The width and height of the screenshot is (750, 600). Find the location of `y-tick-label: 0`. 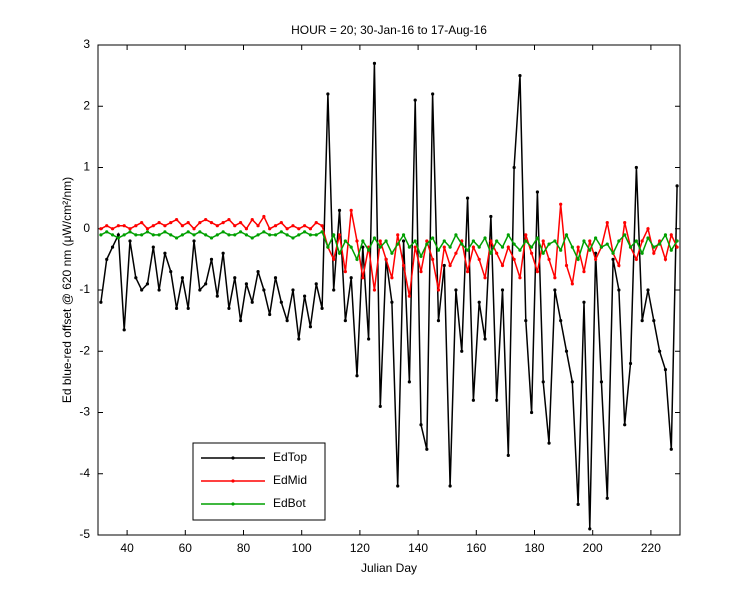

y-tick-label: 0 is located at coordinates (86, 228).